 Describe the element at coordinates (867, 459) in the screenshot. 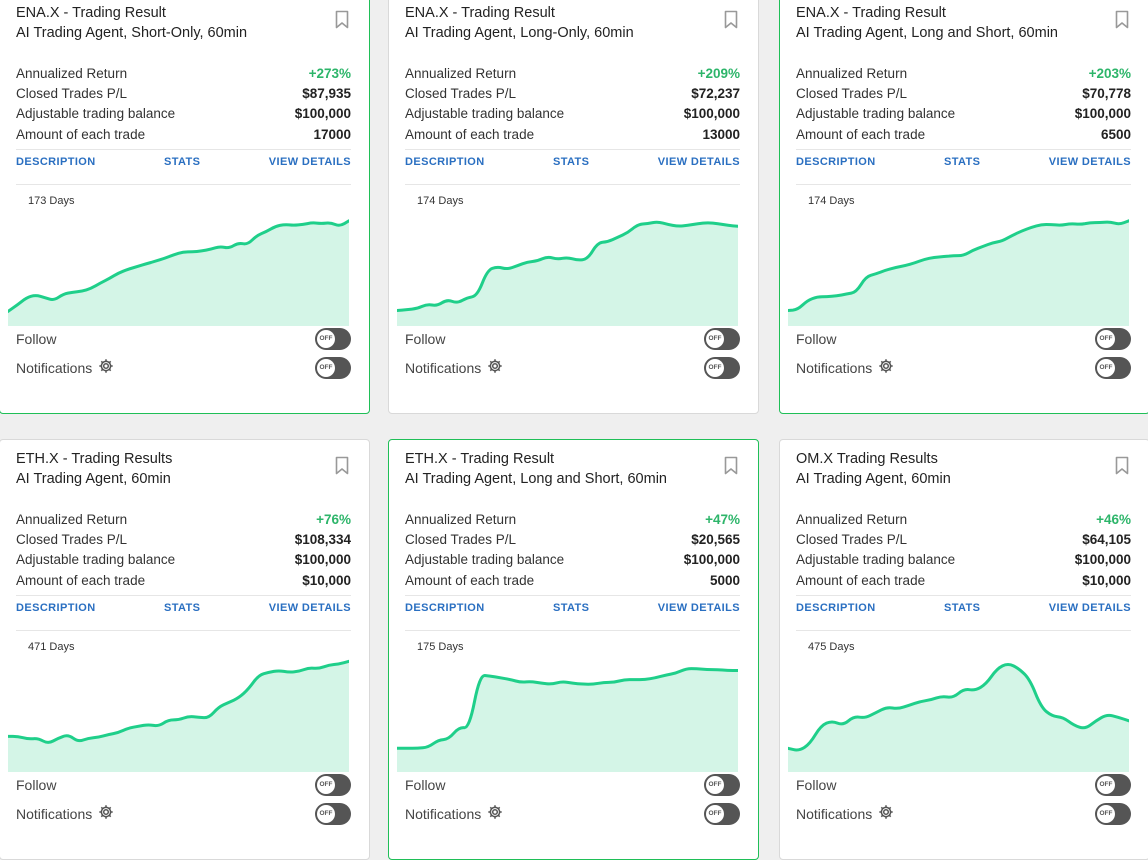

I see `card-title: OM.X Trading Results` at that location.